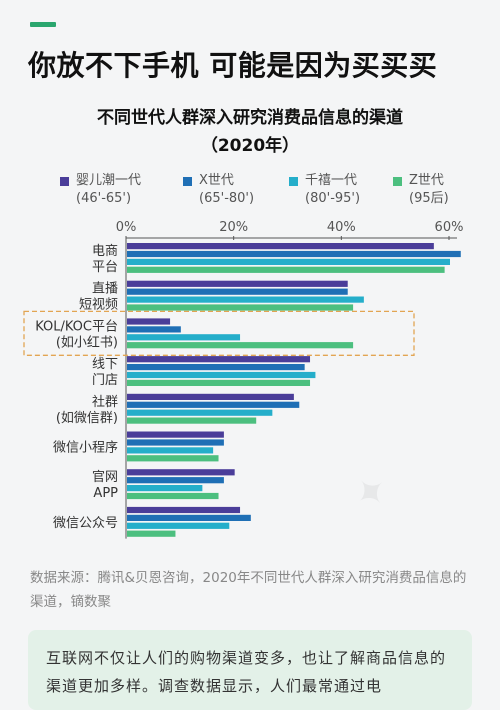 The image size is (500, 710). Describe the element at coordinates (233, 65) in the screenshot. I see `headline: 你放不下手机 可能是因为买买买` at that location.